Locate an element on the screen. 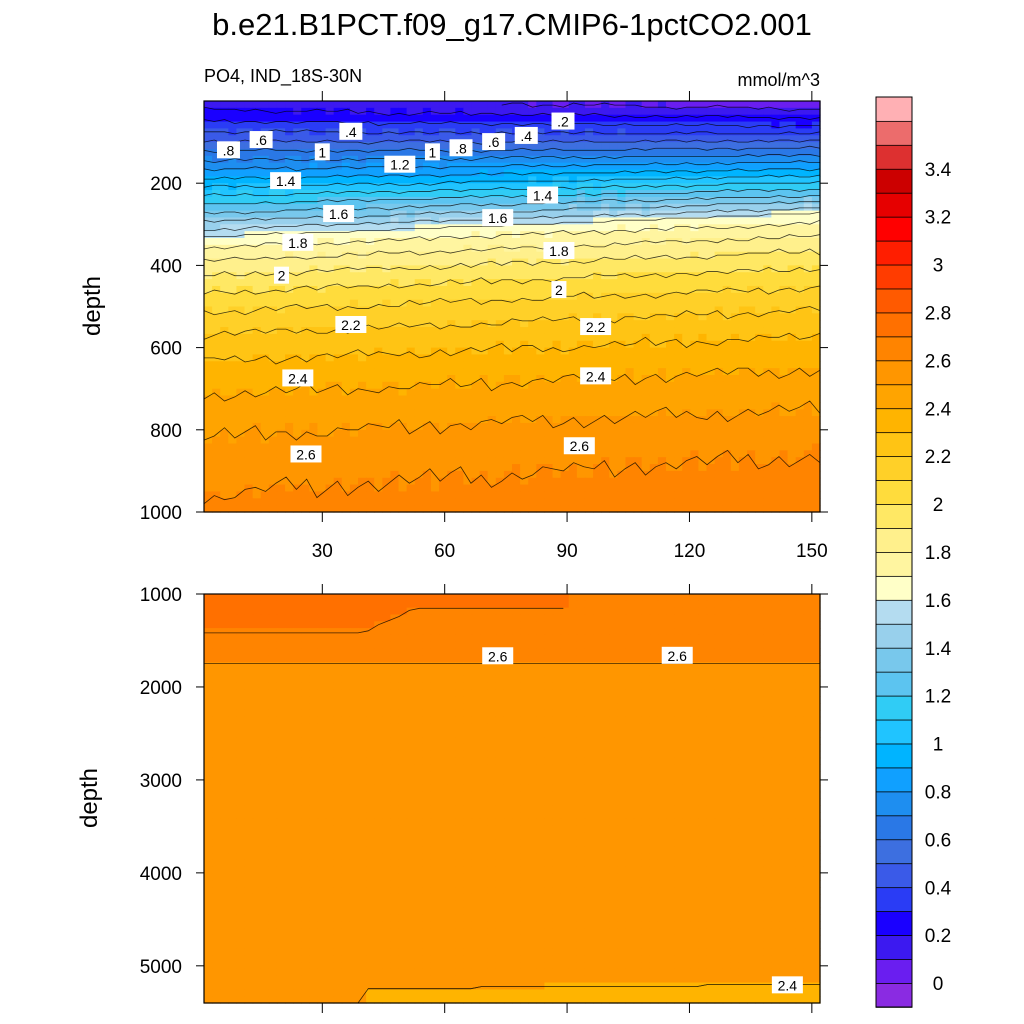 This screenshot has width=1024, height=1024. colorbar-tick-label: 0.8 is located at coordinates (938, 792).